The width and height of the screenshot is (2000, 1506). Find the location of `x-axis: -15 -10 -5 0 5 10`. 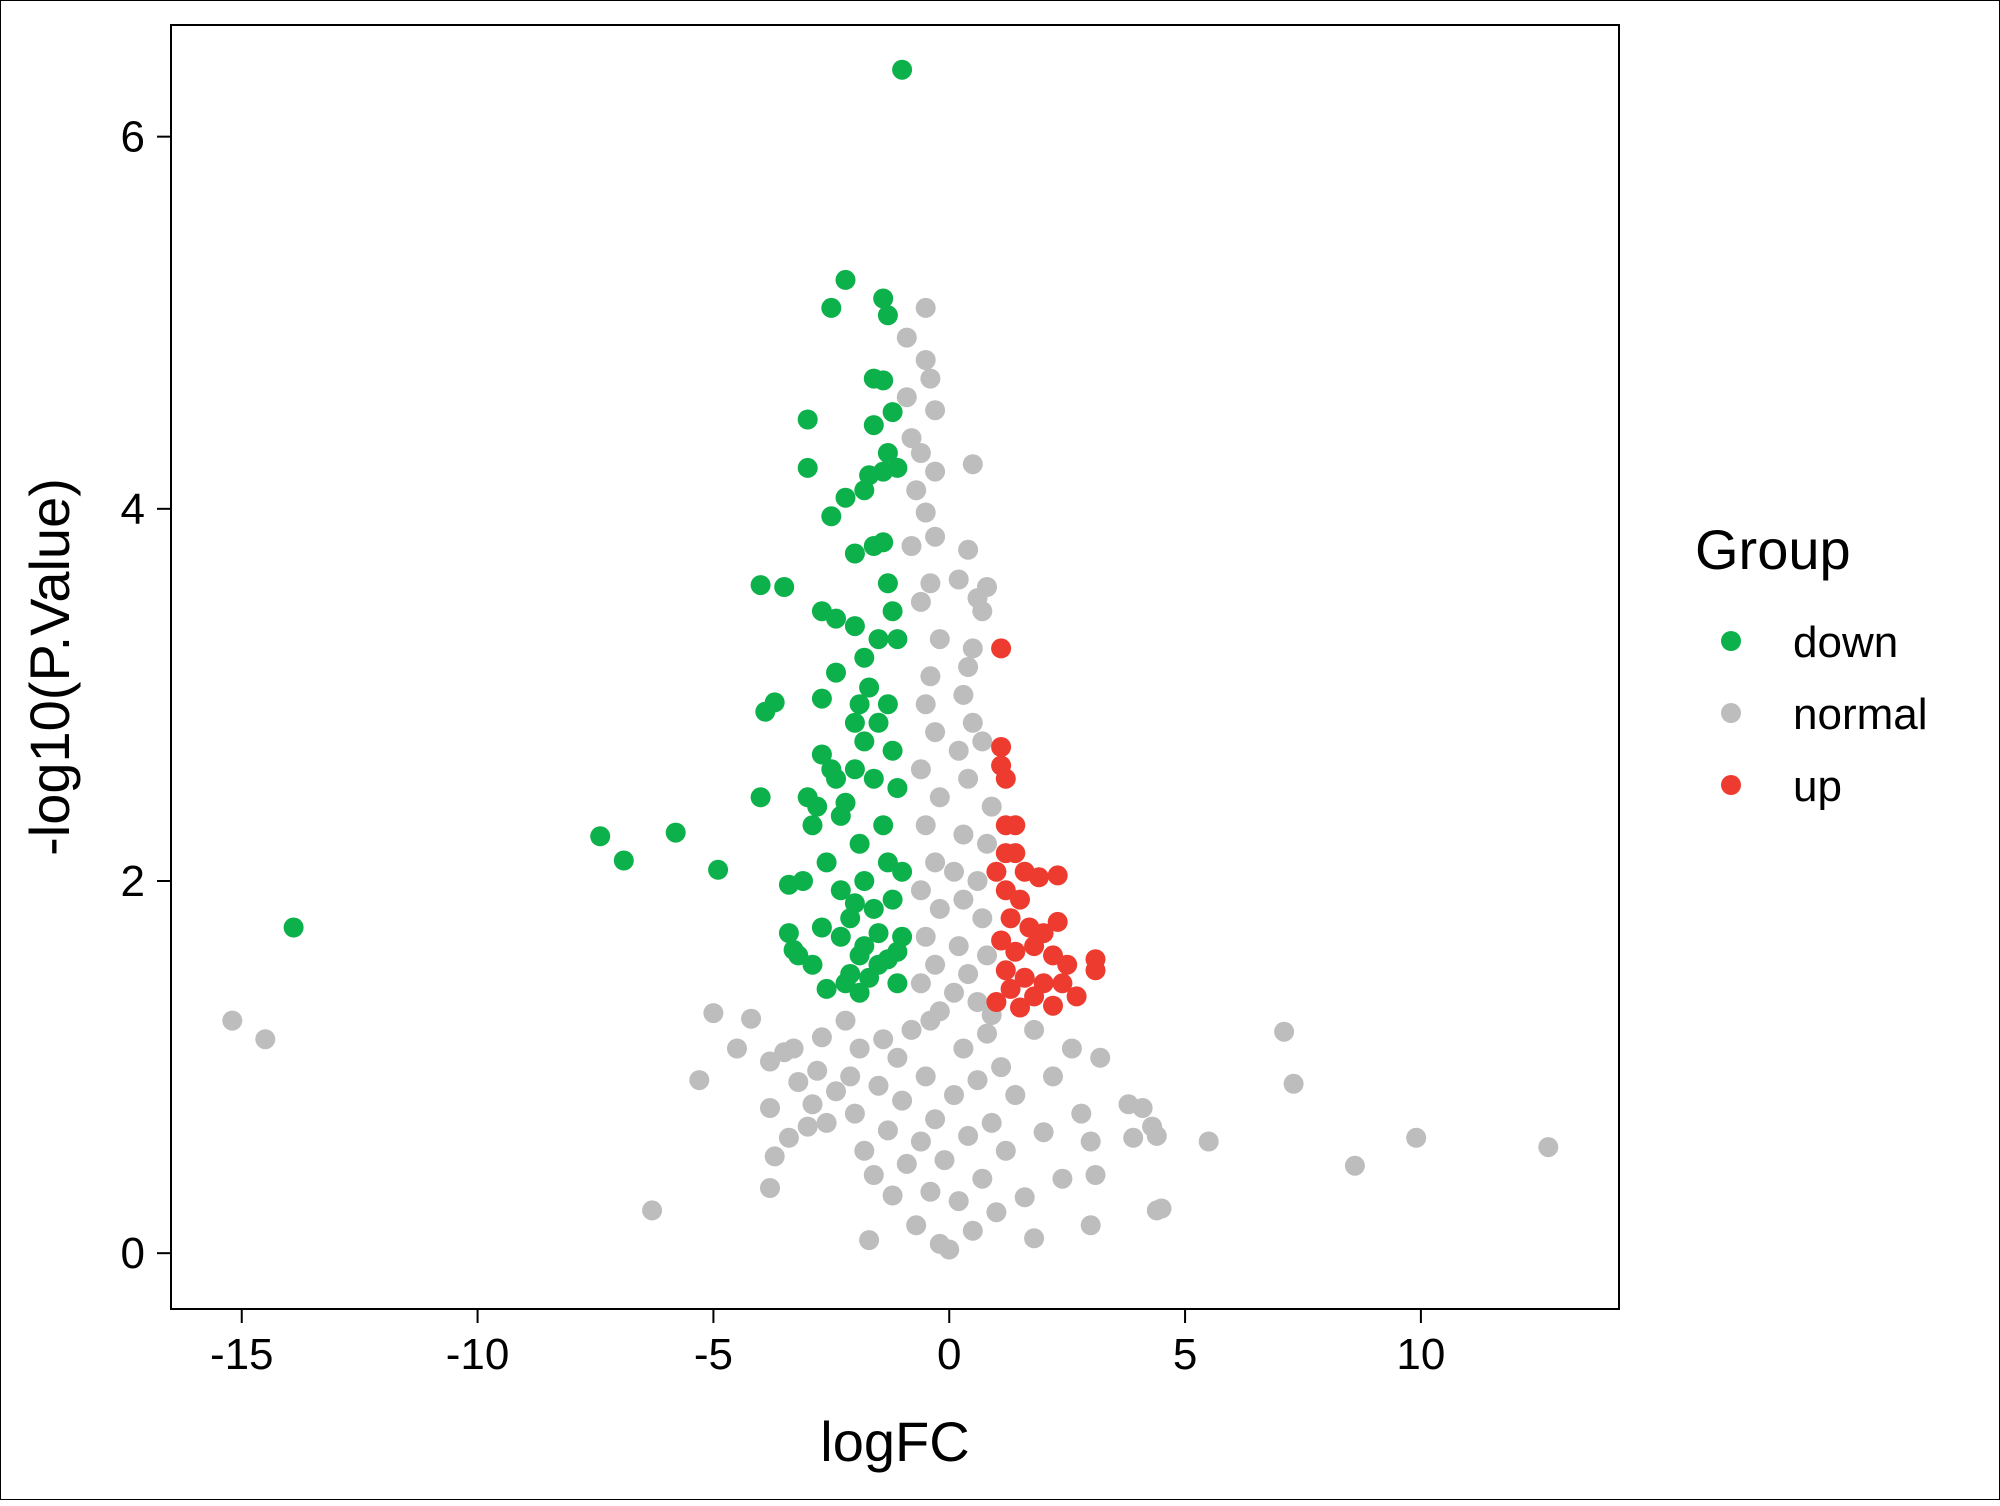

x-axis: -15 -10 -5 0 5 10 is located at coordinates (827, 1344).